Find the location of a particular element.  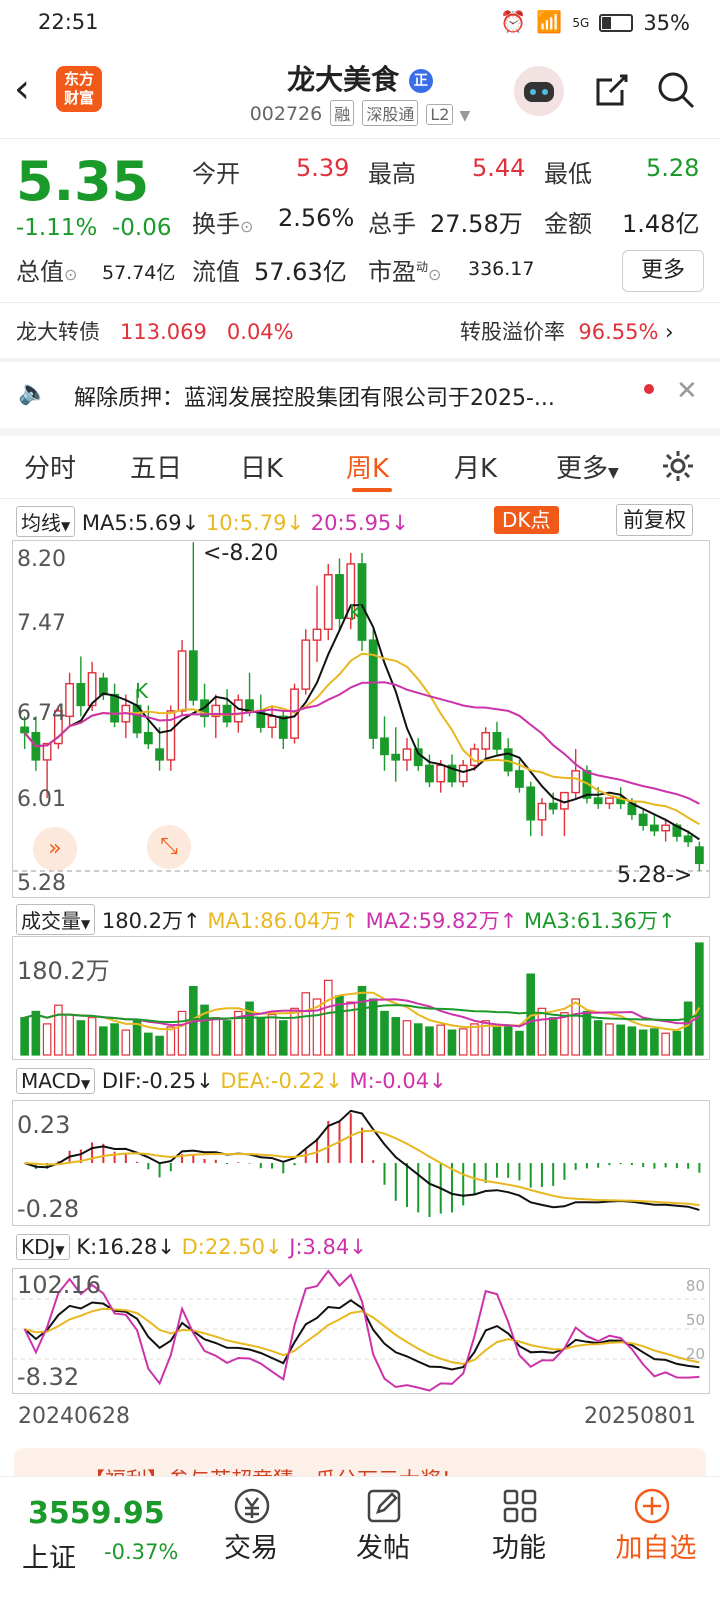

premium-row: 转股溢价率 96.55% › is located at coordinates (567, 331).